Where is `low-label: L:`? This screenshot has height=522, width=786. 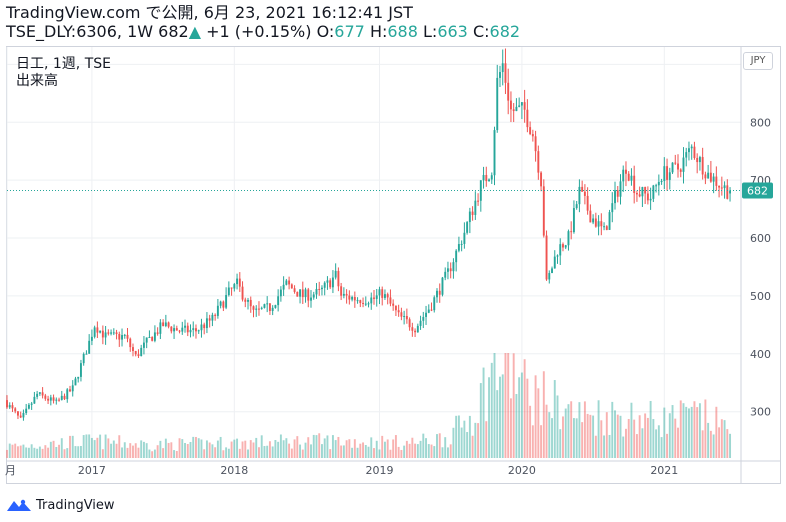
low-label: L: is located at coordinates (430, 31).